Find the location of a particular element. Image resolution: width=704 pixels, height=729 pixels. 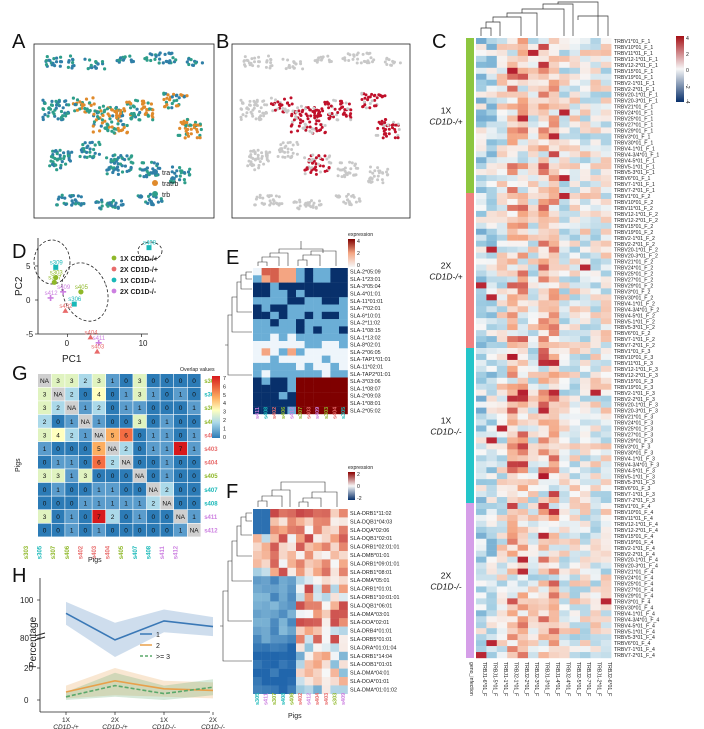

overlap-cell-value: NA is located at coordinates (181, 517).